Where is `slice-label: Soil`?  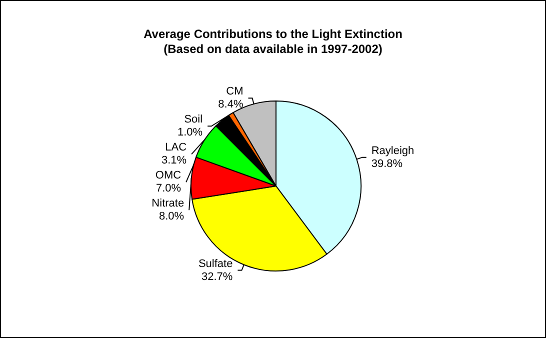 slice-label: Soil is located at coordinates (193, 120).